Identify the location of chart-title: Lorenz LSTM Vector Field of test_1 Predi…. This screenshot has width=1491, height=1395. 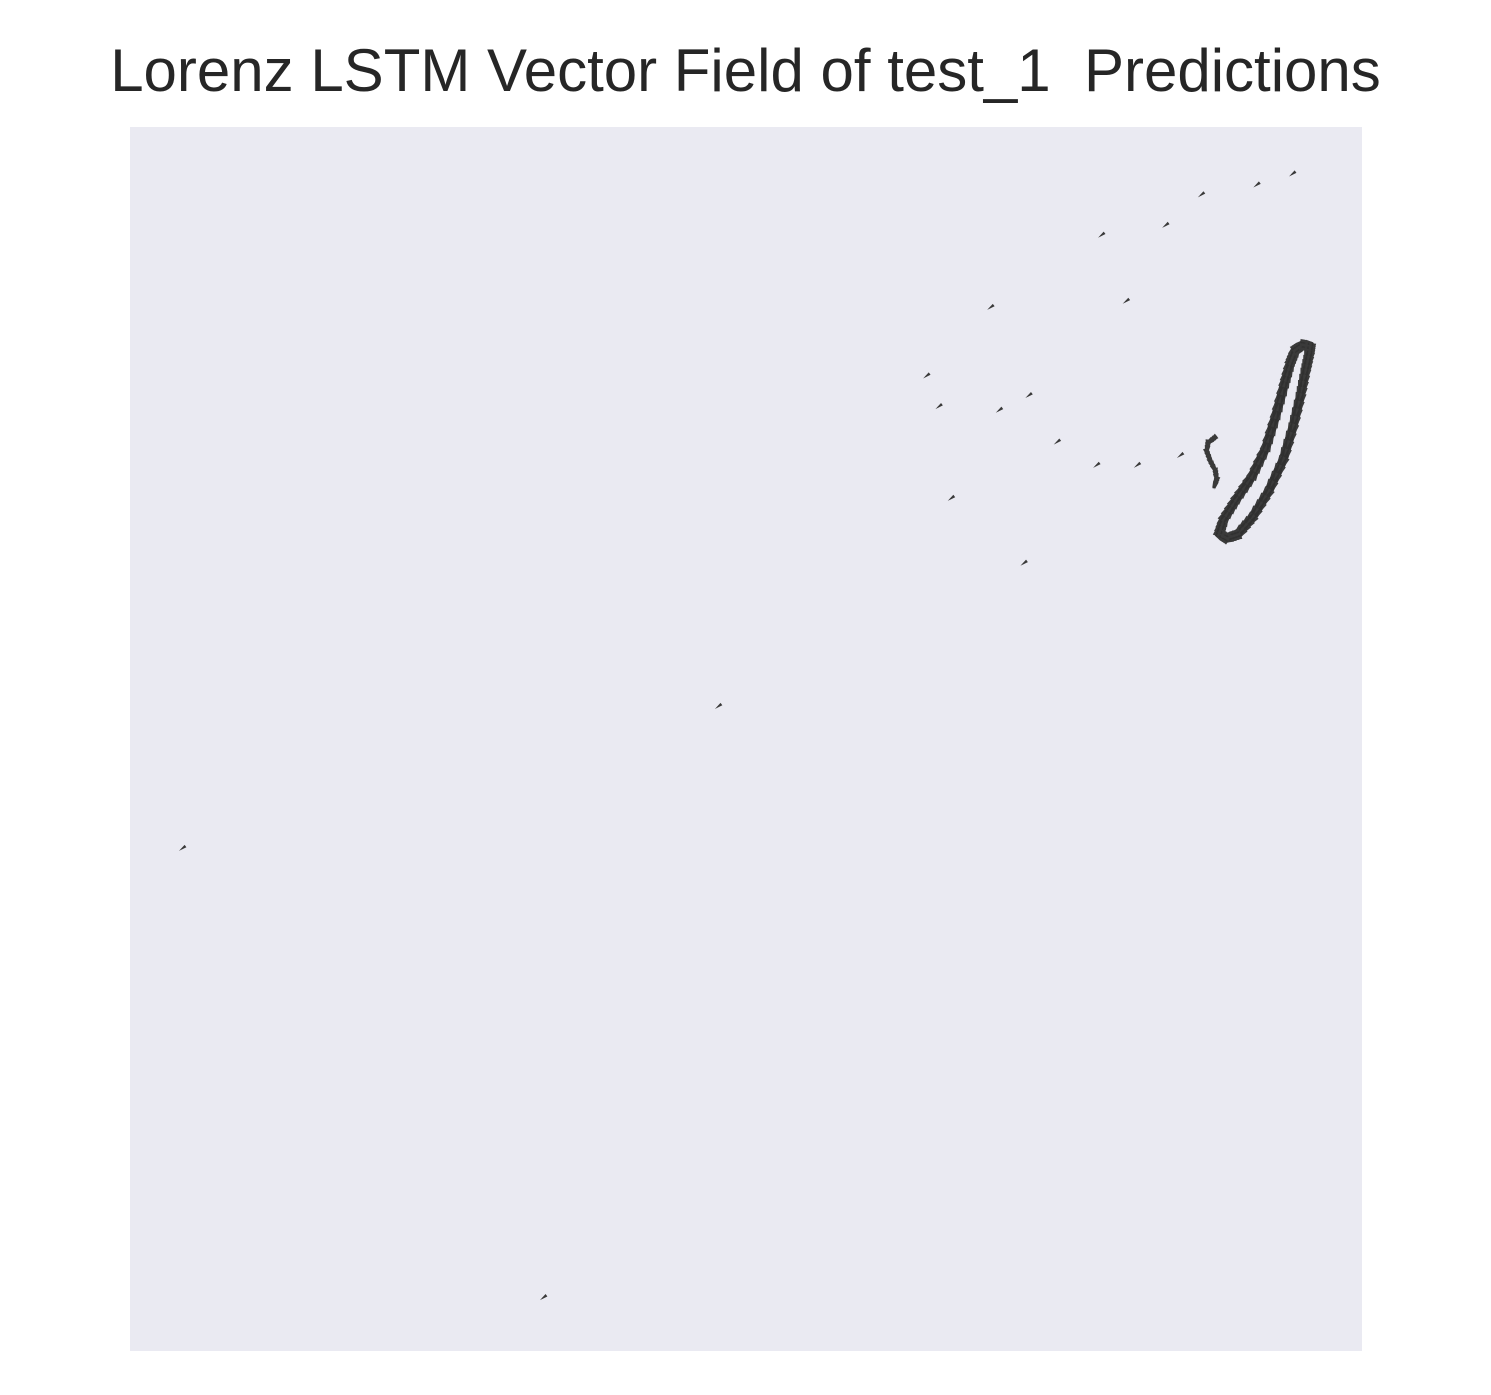
(745, 70).